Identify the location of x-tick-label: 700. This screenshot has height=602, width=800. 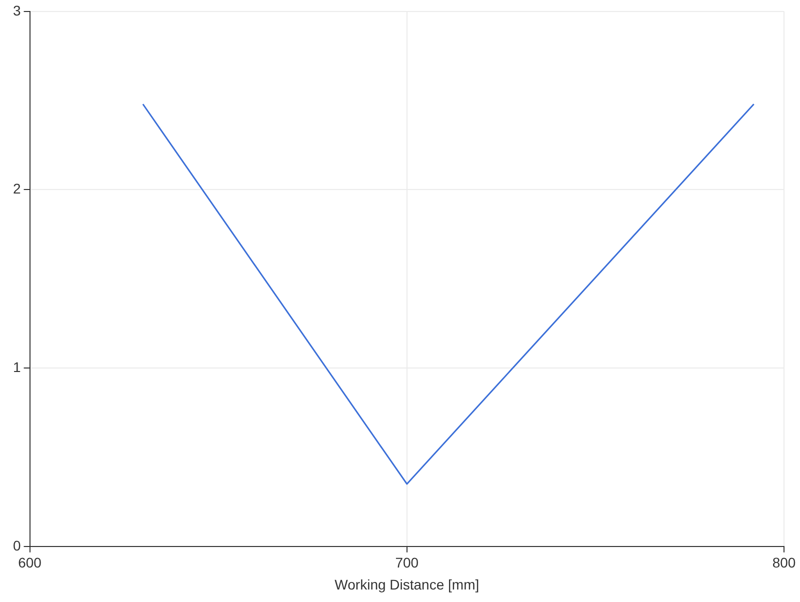
(407, 562).